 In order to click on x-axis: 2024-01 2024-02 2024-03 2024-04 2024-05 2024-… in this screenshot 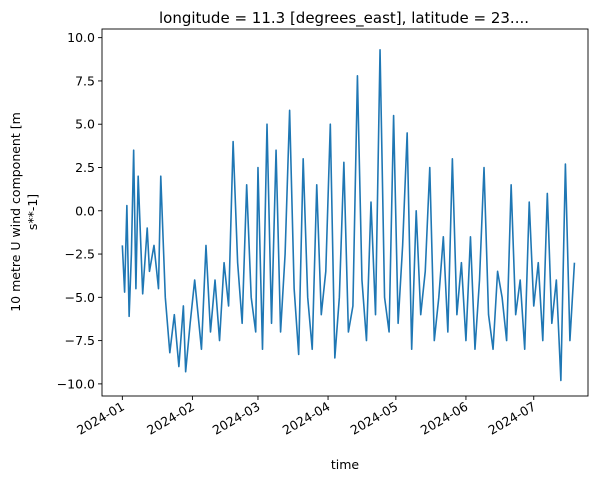, I will do `click(306, 417)`.